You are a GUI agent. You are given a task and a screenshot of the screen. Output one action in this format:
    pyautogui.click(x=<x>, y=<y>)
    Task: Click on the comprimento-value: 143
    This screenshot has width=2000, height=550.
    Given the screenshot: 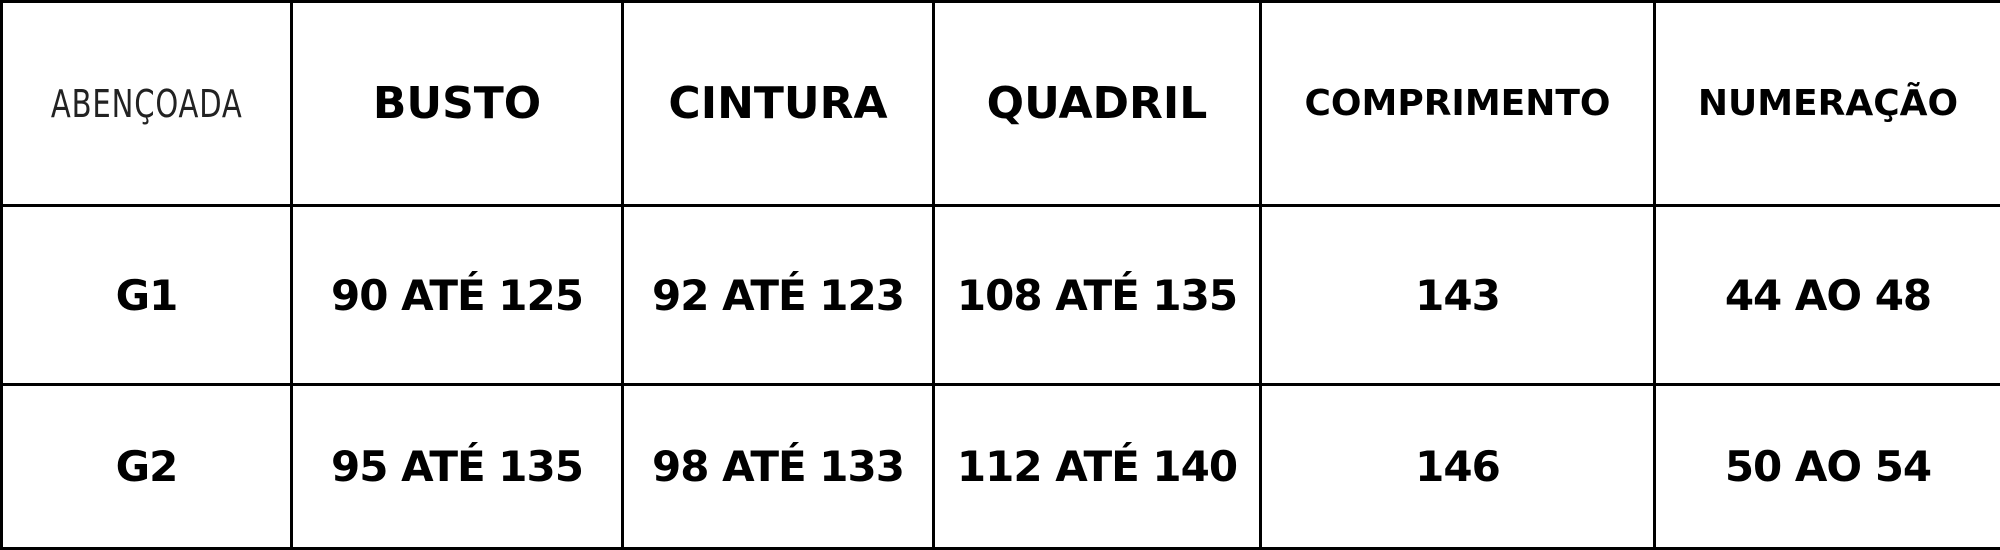 What is the action you would take?
    pyautogui.click(x=1458, y=295)
    